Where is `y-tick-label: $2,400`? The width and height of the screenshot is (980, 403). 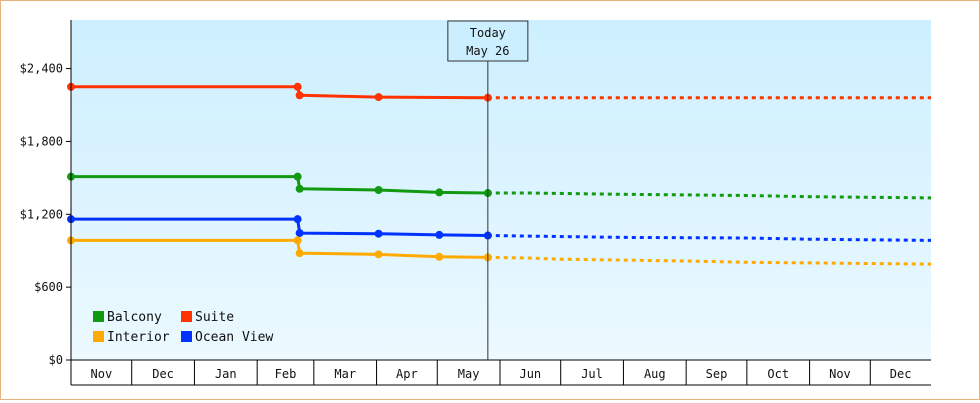
y-tick-label: $2,400 is located at coordinates (41, 69).